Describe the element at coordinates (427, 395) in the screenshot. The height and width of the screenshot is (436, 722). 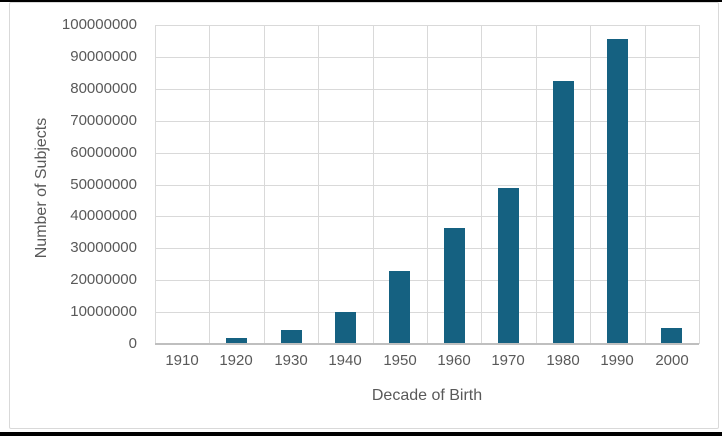
I see `x-axis-title: Decade of Birth` at that location.